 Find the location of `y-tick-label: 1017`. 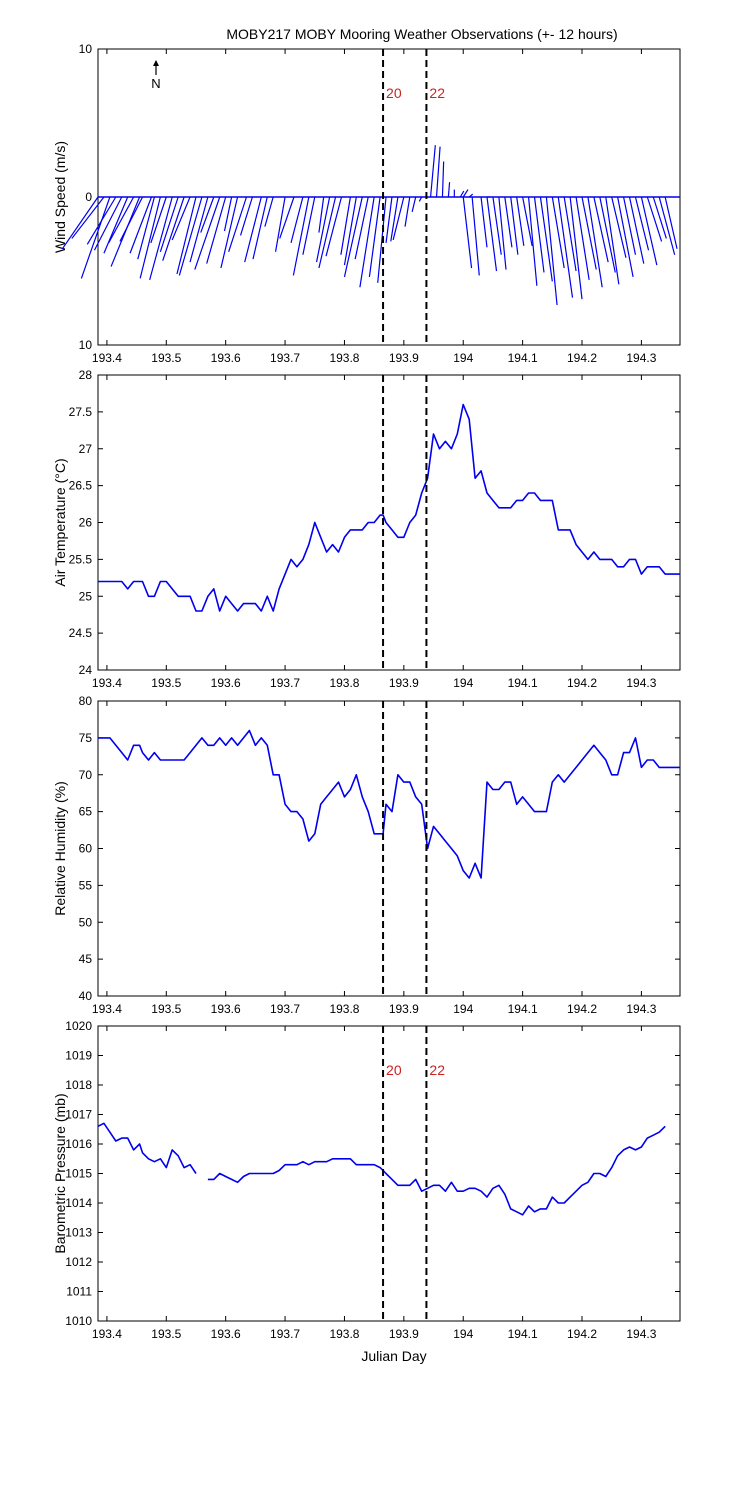

y-tick-label: 1017 is located at coordinates (78, 1115).